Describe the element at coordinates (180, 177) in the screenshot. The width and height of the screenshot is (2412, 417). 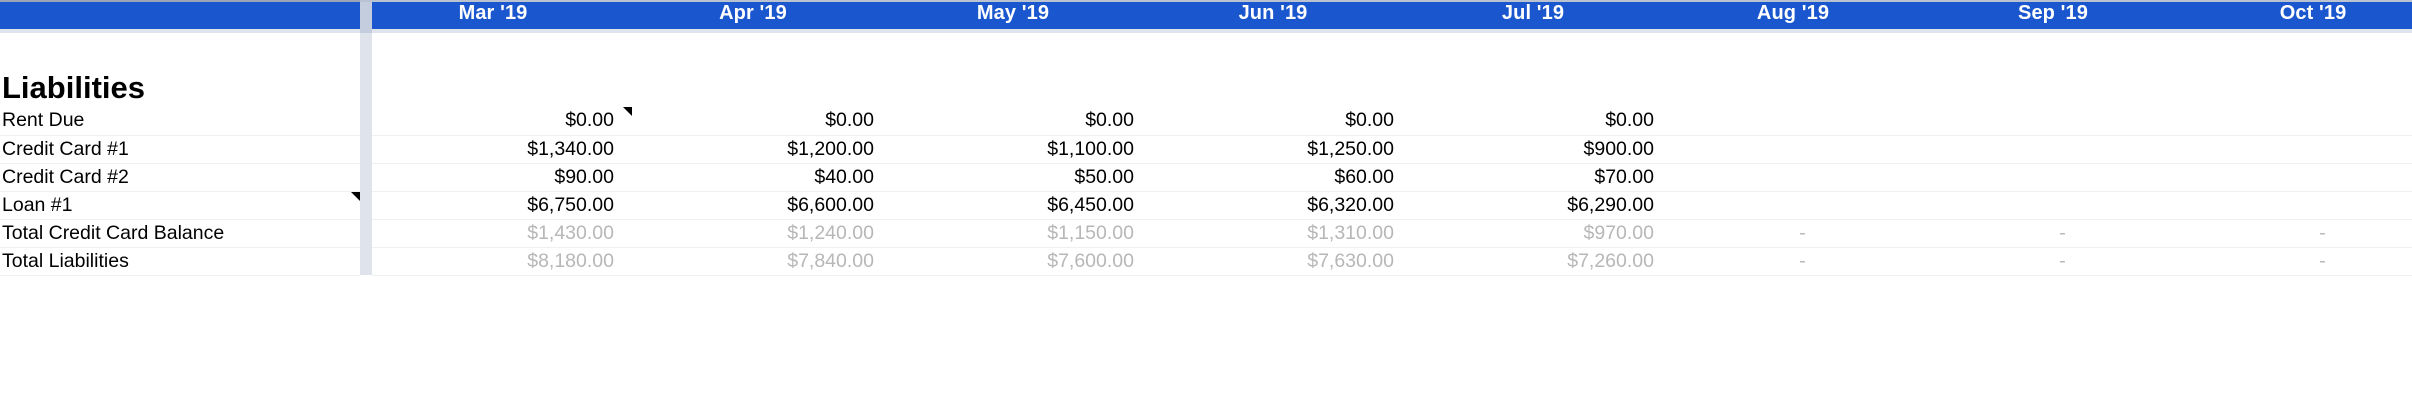
I see `row-label-cell: Credit Card #2` at that location.